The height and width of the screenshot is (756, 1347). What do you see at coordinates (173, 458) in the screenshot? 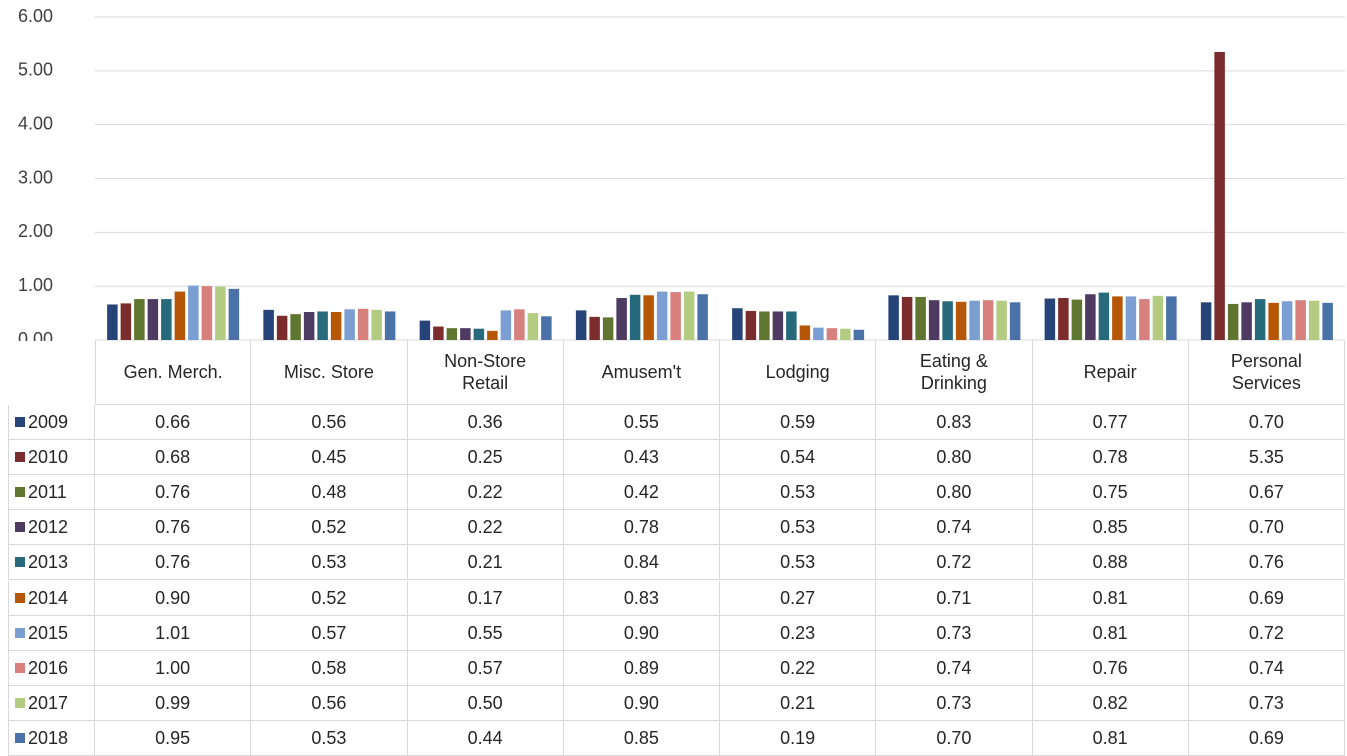
I see `table-value: 0.68` at bounding box center [173, 458].